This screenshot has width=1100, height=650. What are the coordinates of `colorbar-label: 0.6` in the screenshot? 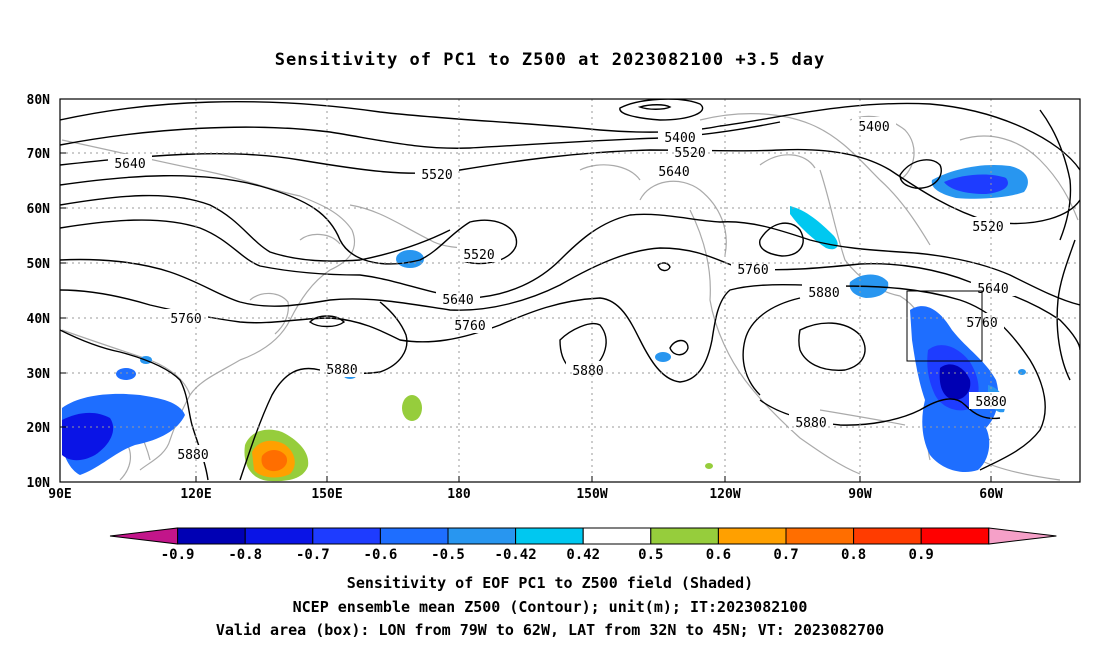 It's located at (718, 555).